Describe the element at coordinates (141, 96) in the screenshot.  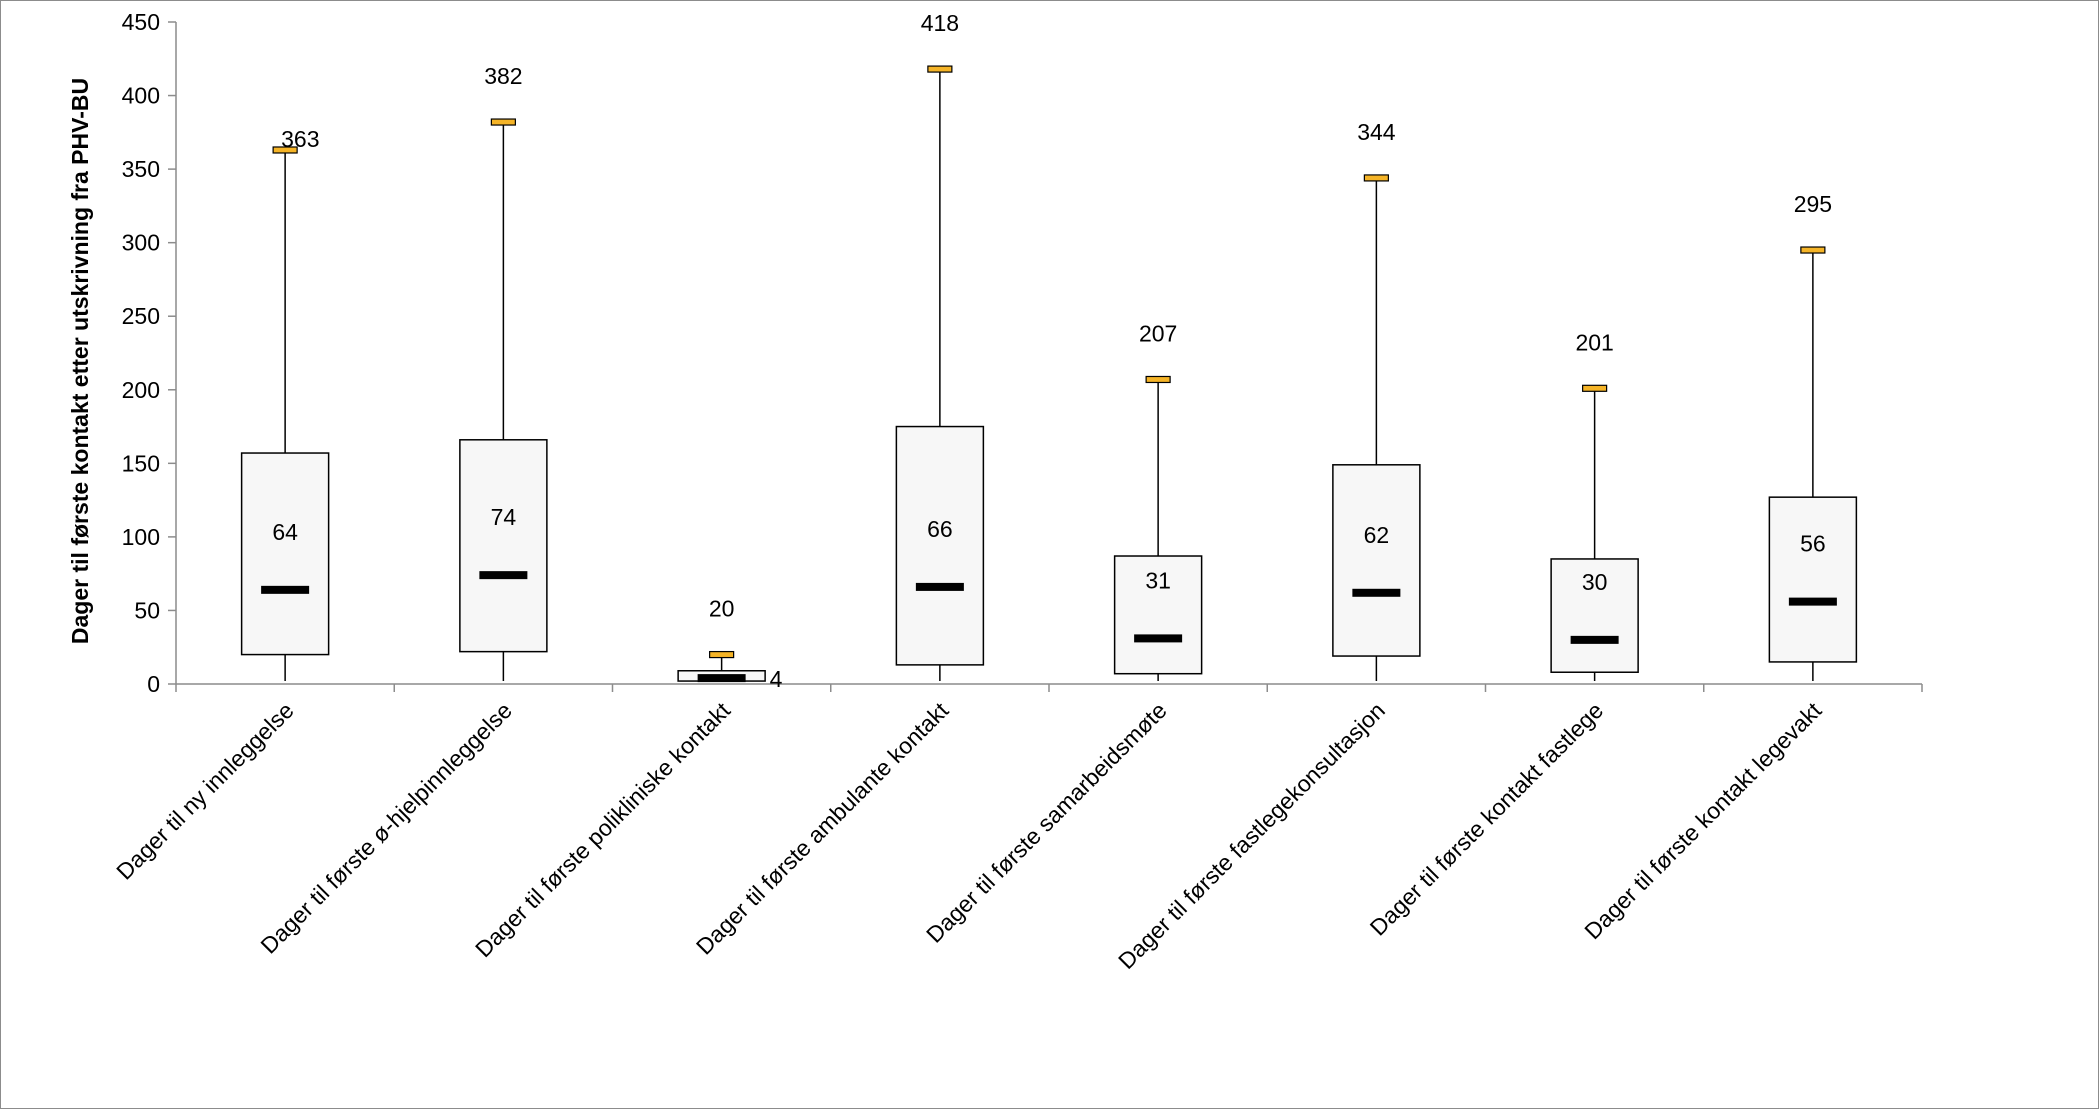
I see `y-tick-label: 400` at that location.